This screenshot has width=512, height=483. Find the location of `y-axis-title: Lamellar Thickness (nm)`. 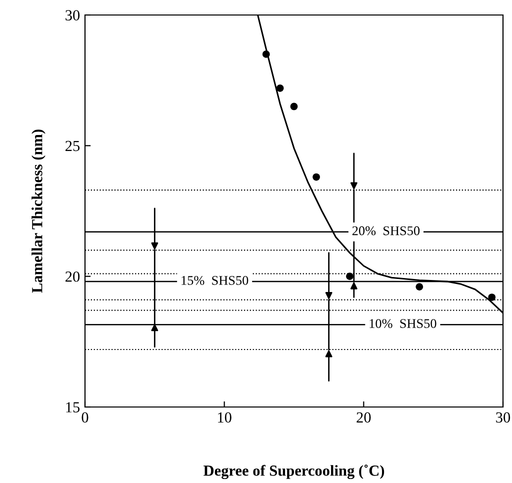

y-axis-title: Lamellar Thickness (nm) is located at coordinates (39, 211).